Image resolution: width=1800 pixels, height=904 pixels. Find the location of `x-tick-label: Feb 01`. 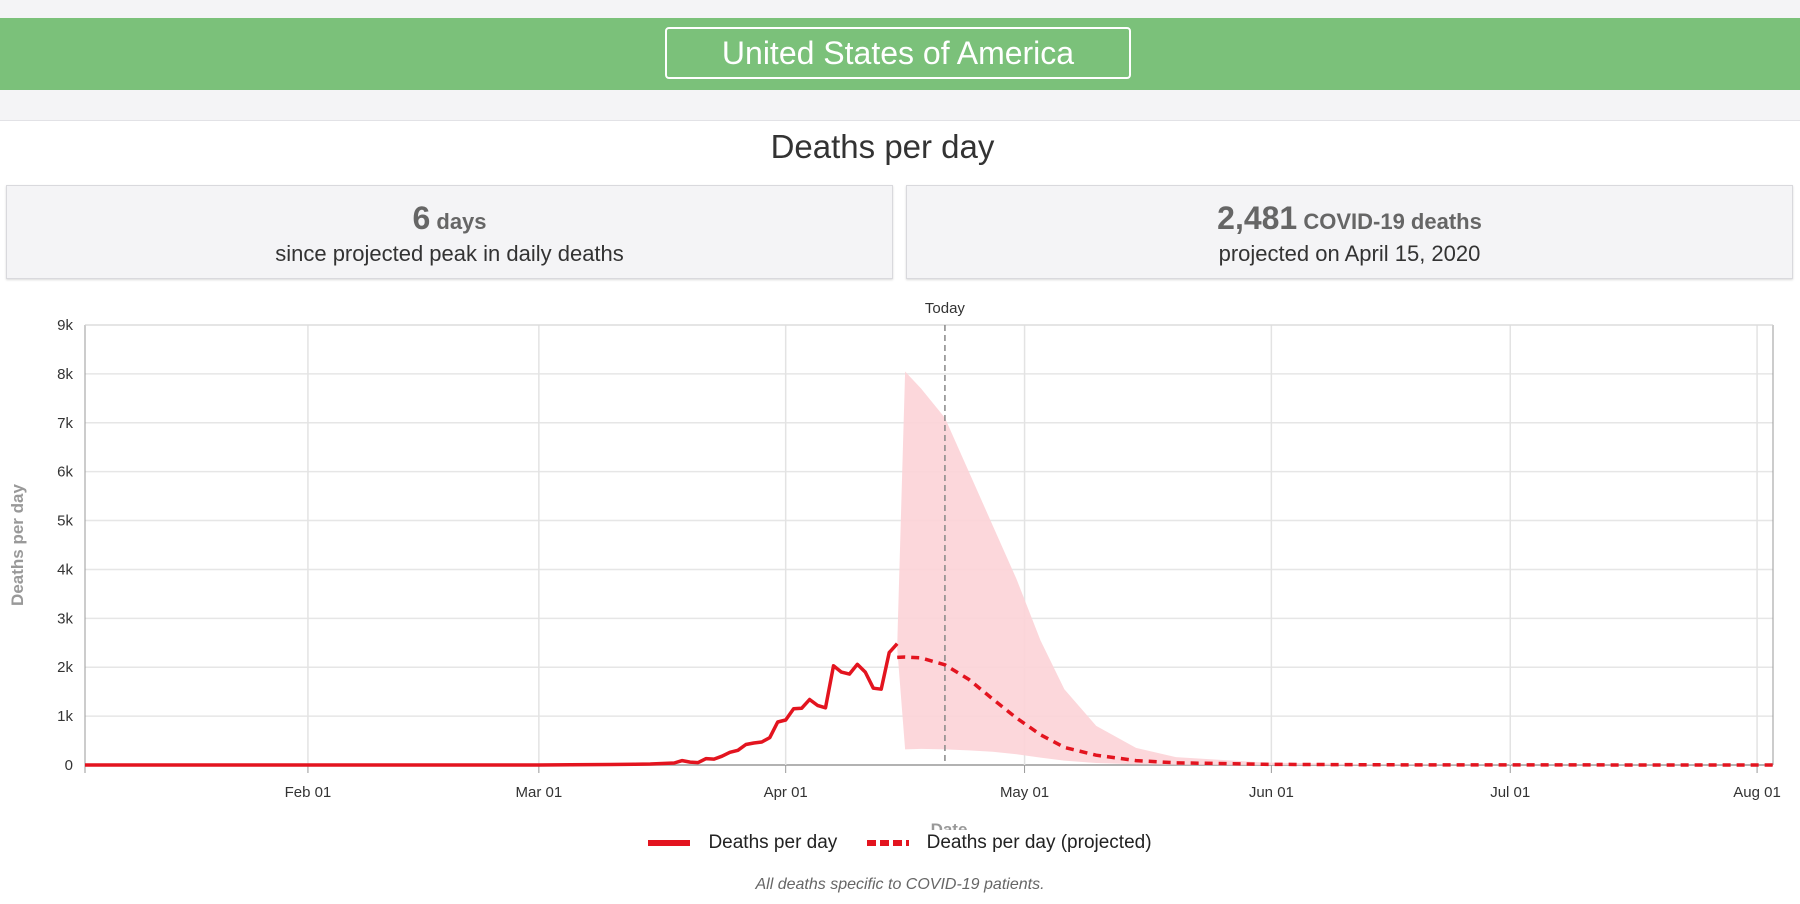

x-tick-label: Feb 01 is located at coordinates (308, 792).